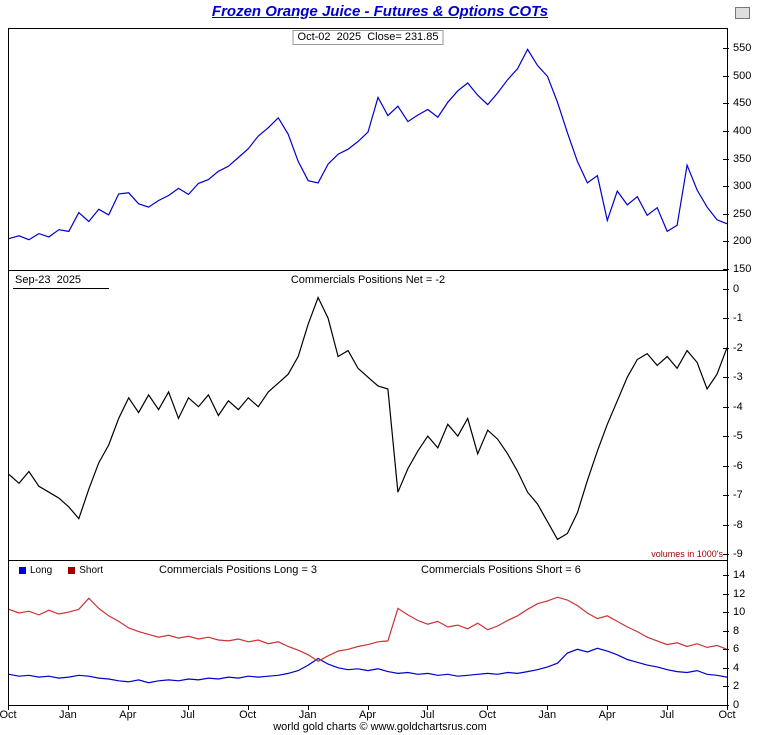  Describe the element at coordinates (238, 570) in the screenshot. I see `long-position-label: Commercials Positions Long = 3` at that location.